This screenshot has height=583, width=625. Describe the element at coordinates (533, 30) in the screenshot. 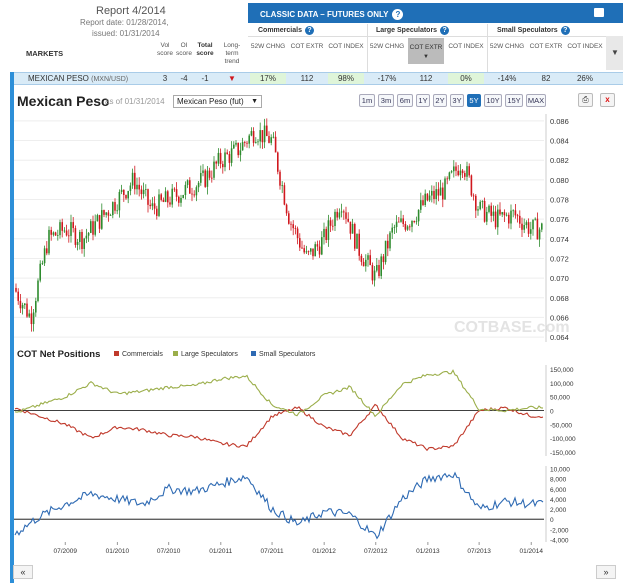

I see `group-small-speculators: Small Speculators?` at that location.